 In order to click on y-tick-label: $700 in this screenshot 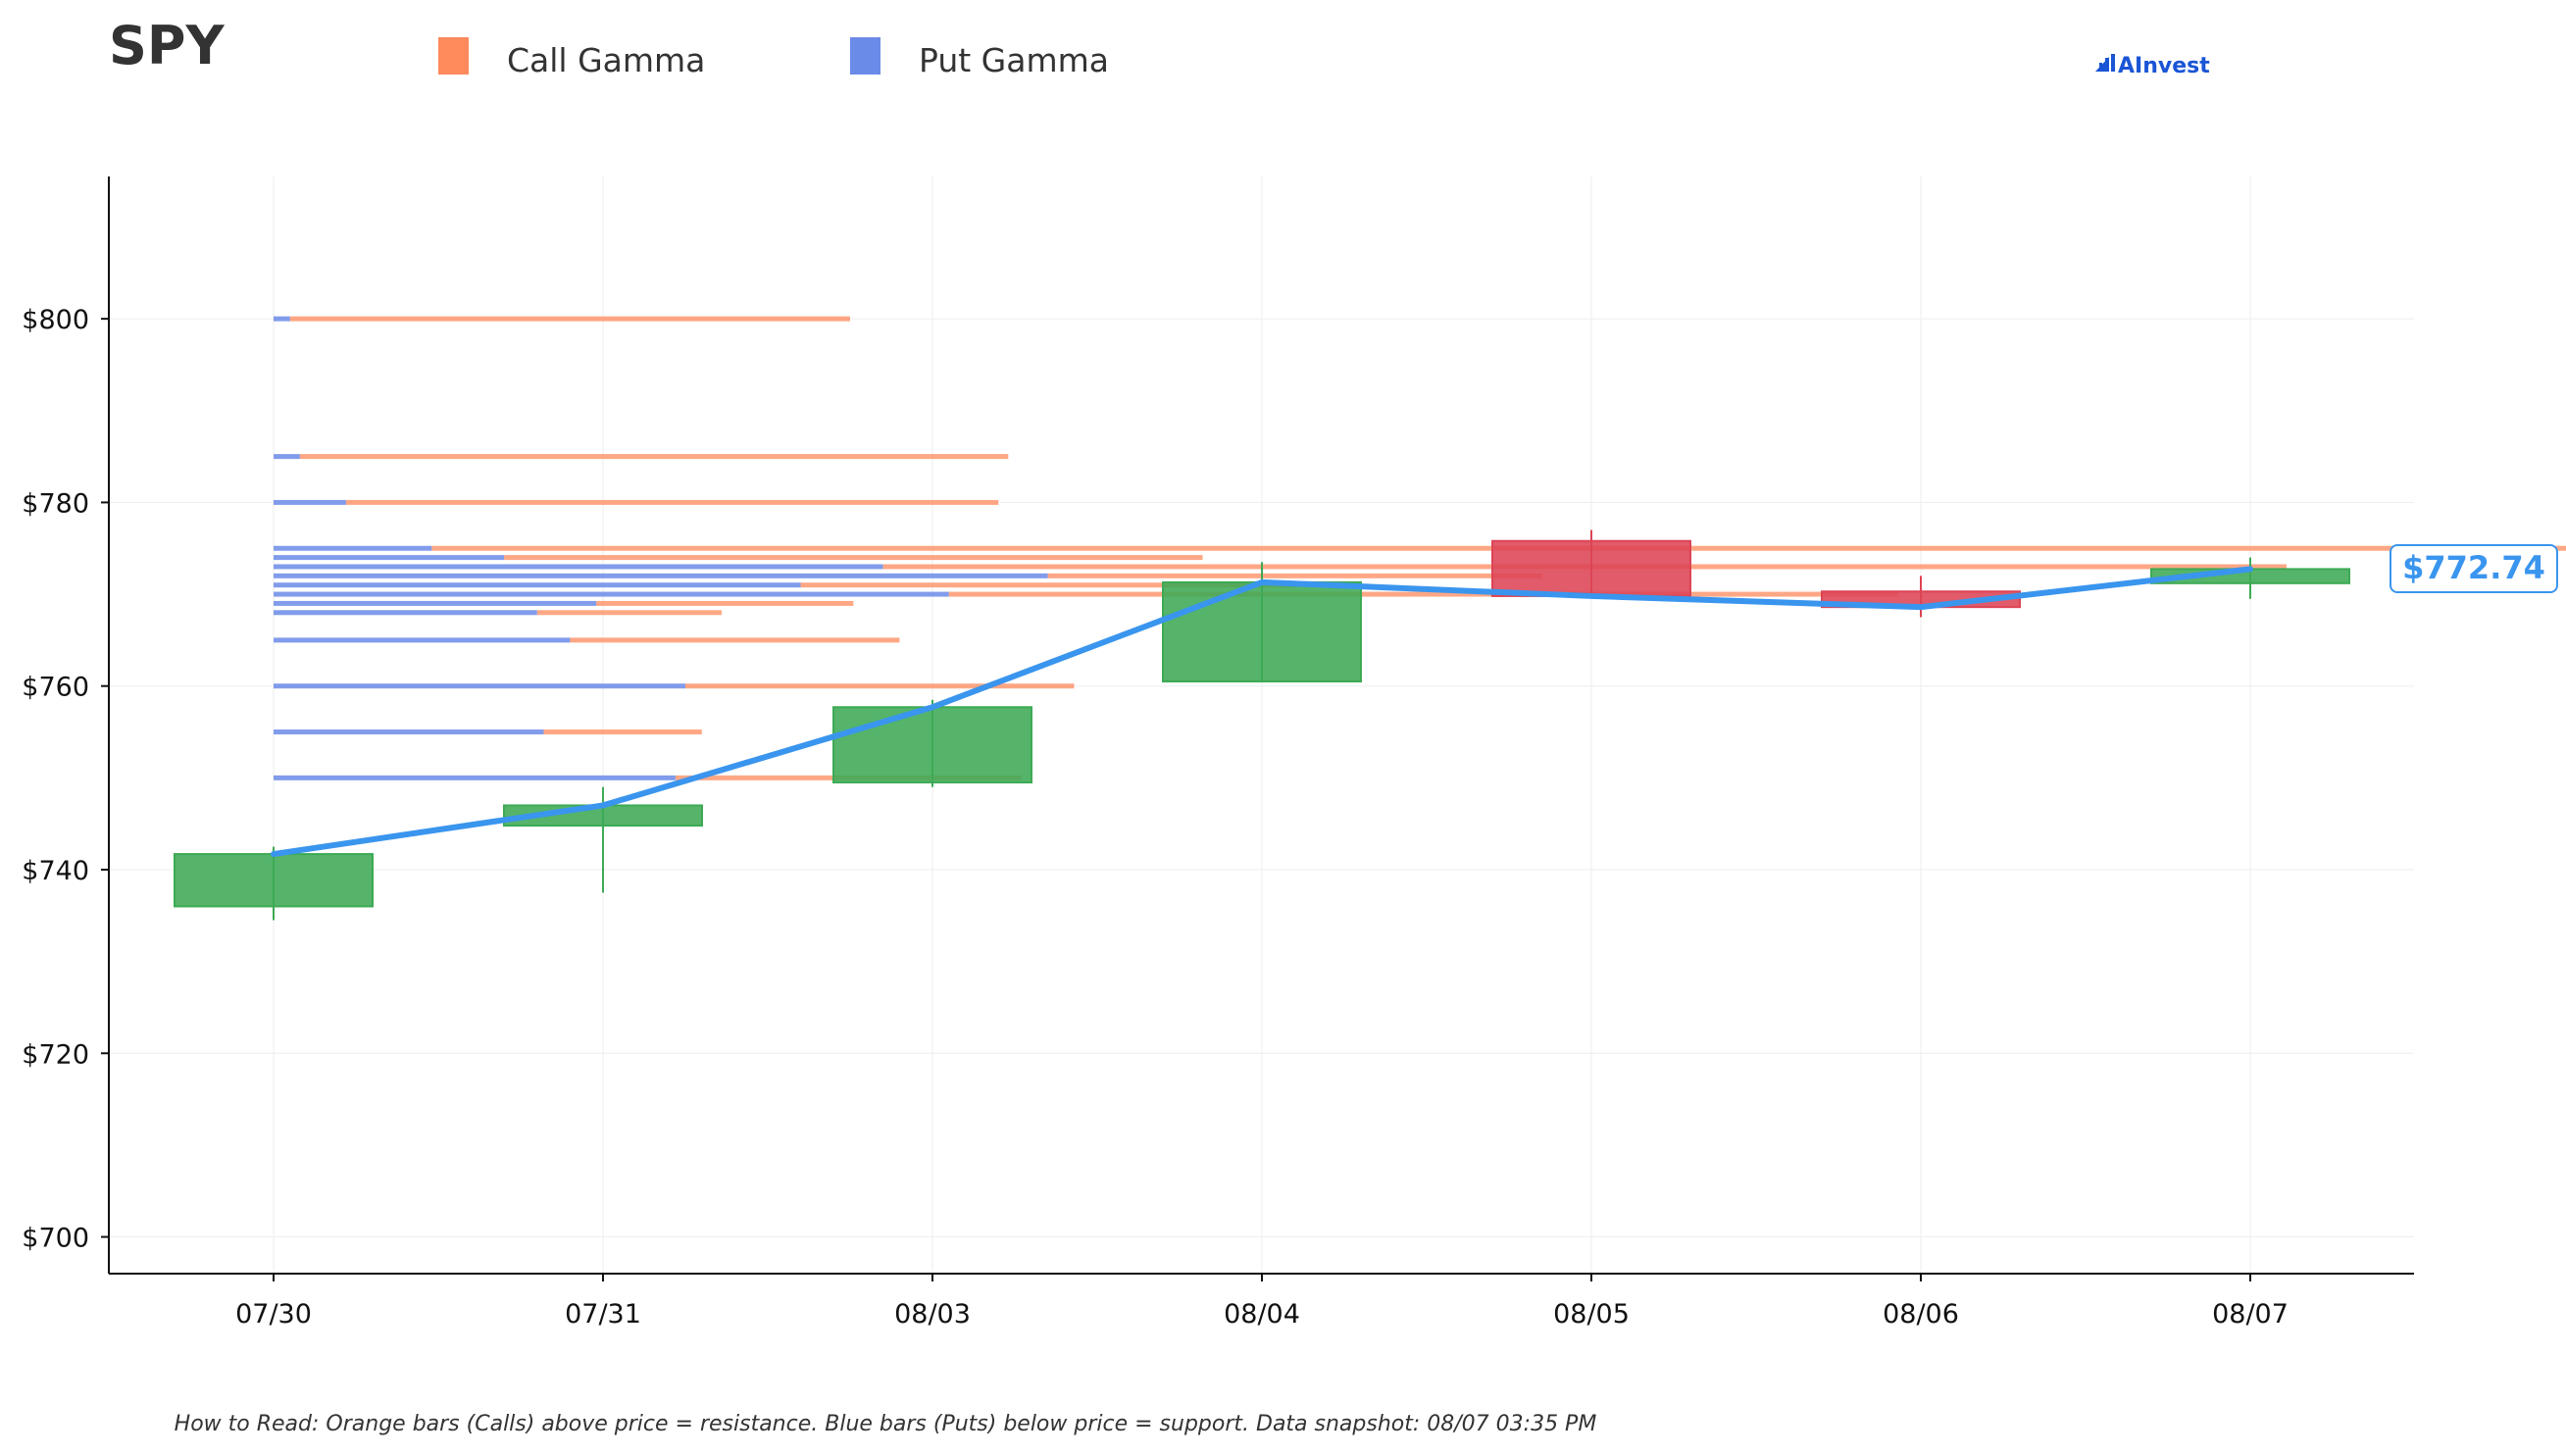, I will do `click(55, 1239)`.